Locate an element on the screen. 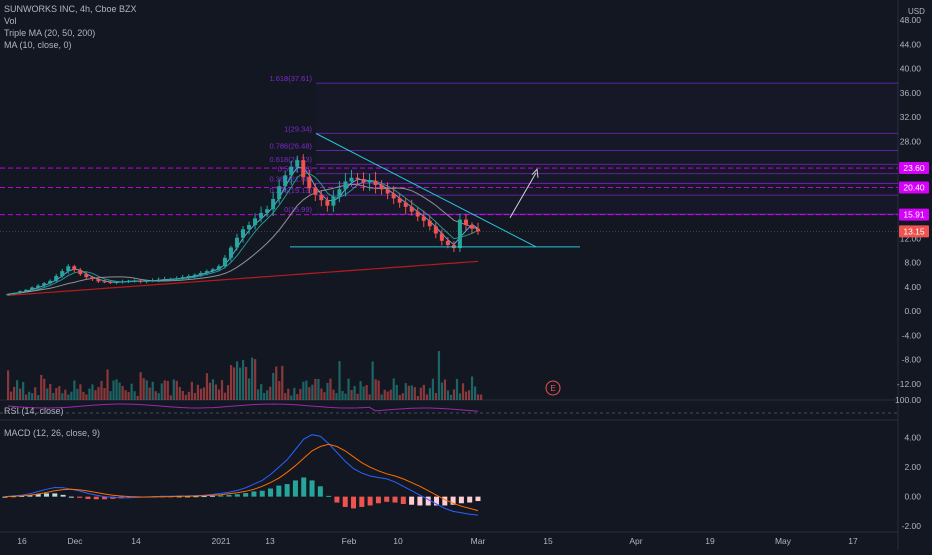 The height and width of the screenshot is (555, 932). volume-bars is located at coordinates (245, 375).